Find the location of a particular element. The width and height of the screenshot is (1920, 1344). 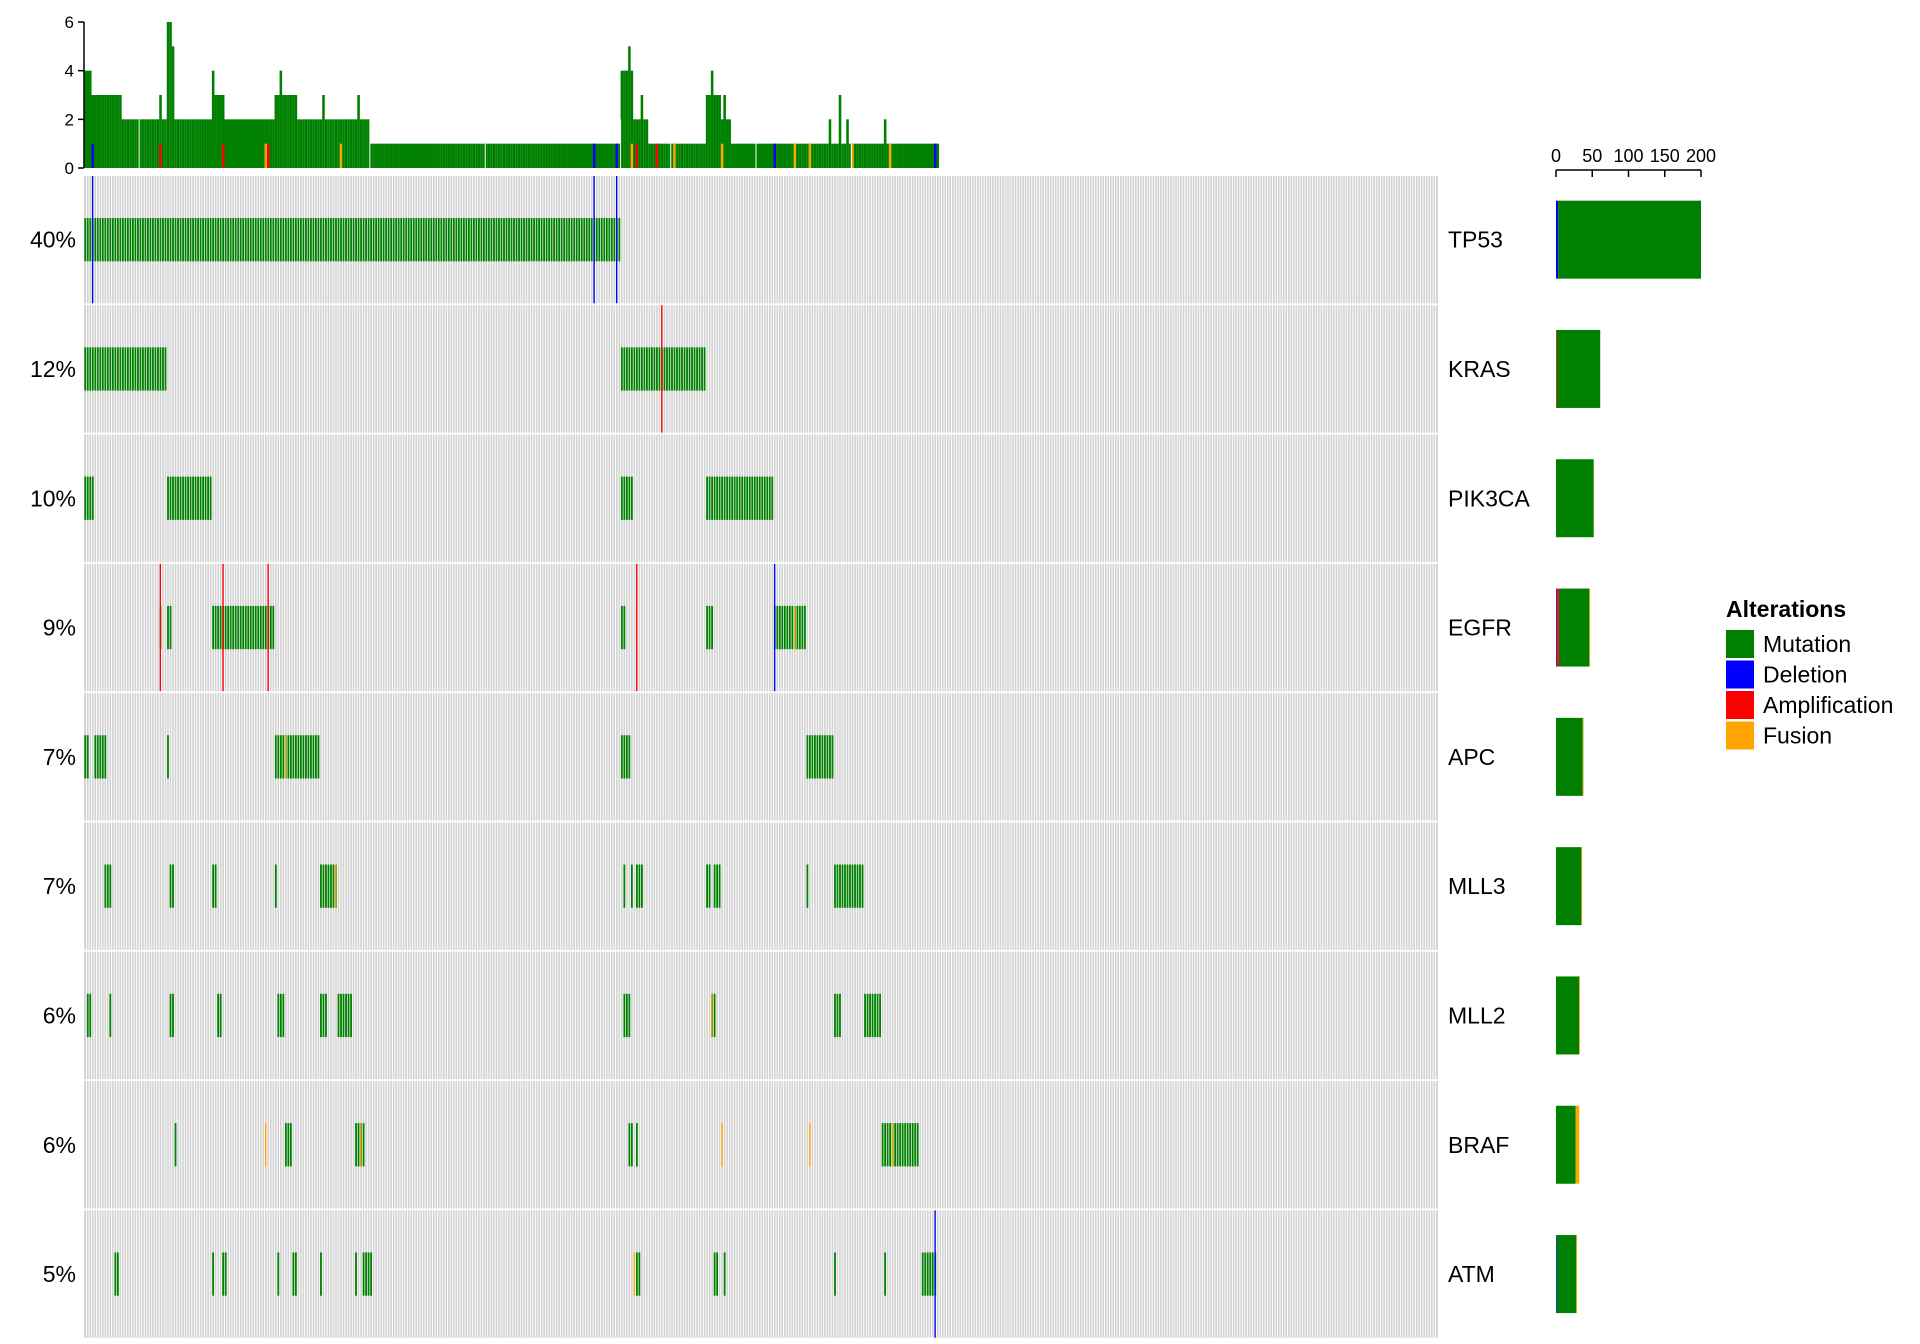

fusion-cell is located at coordinates (285, 757).